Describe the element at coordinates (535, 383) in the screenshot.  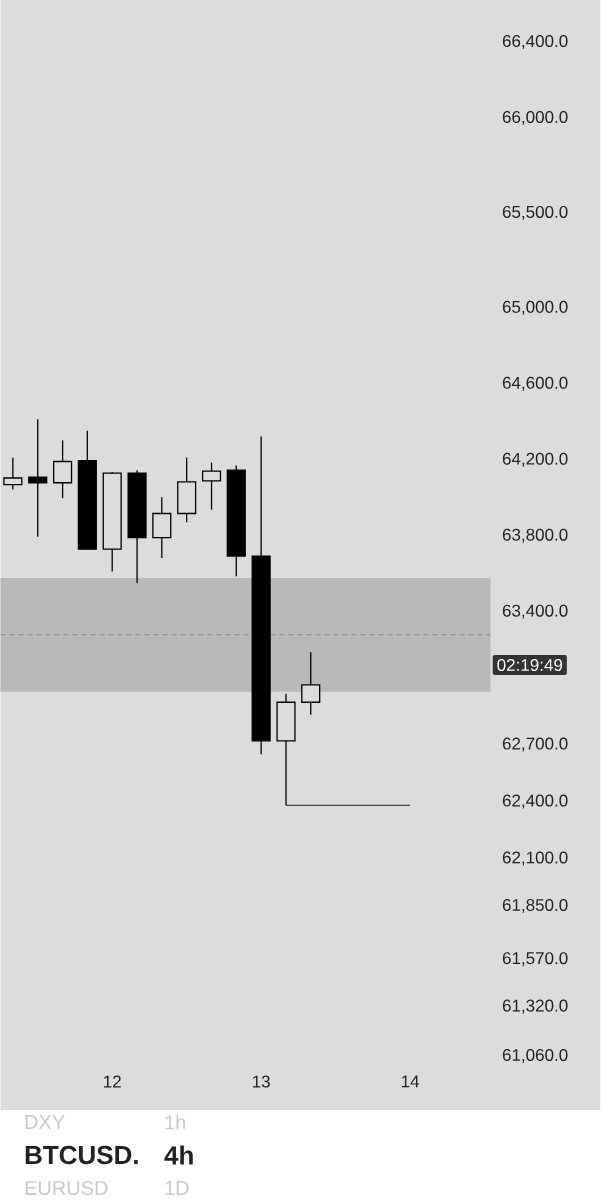
I see `y-tick-label: 64,600.0` at that location.